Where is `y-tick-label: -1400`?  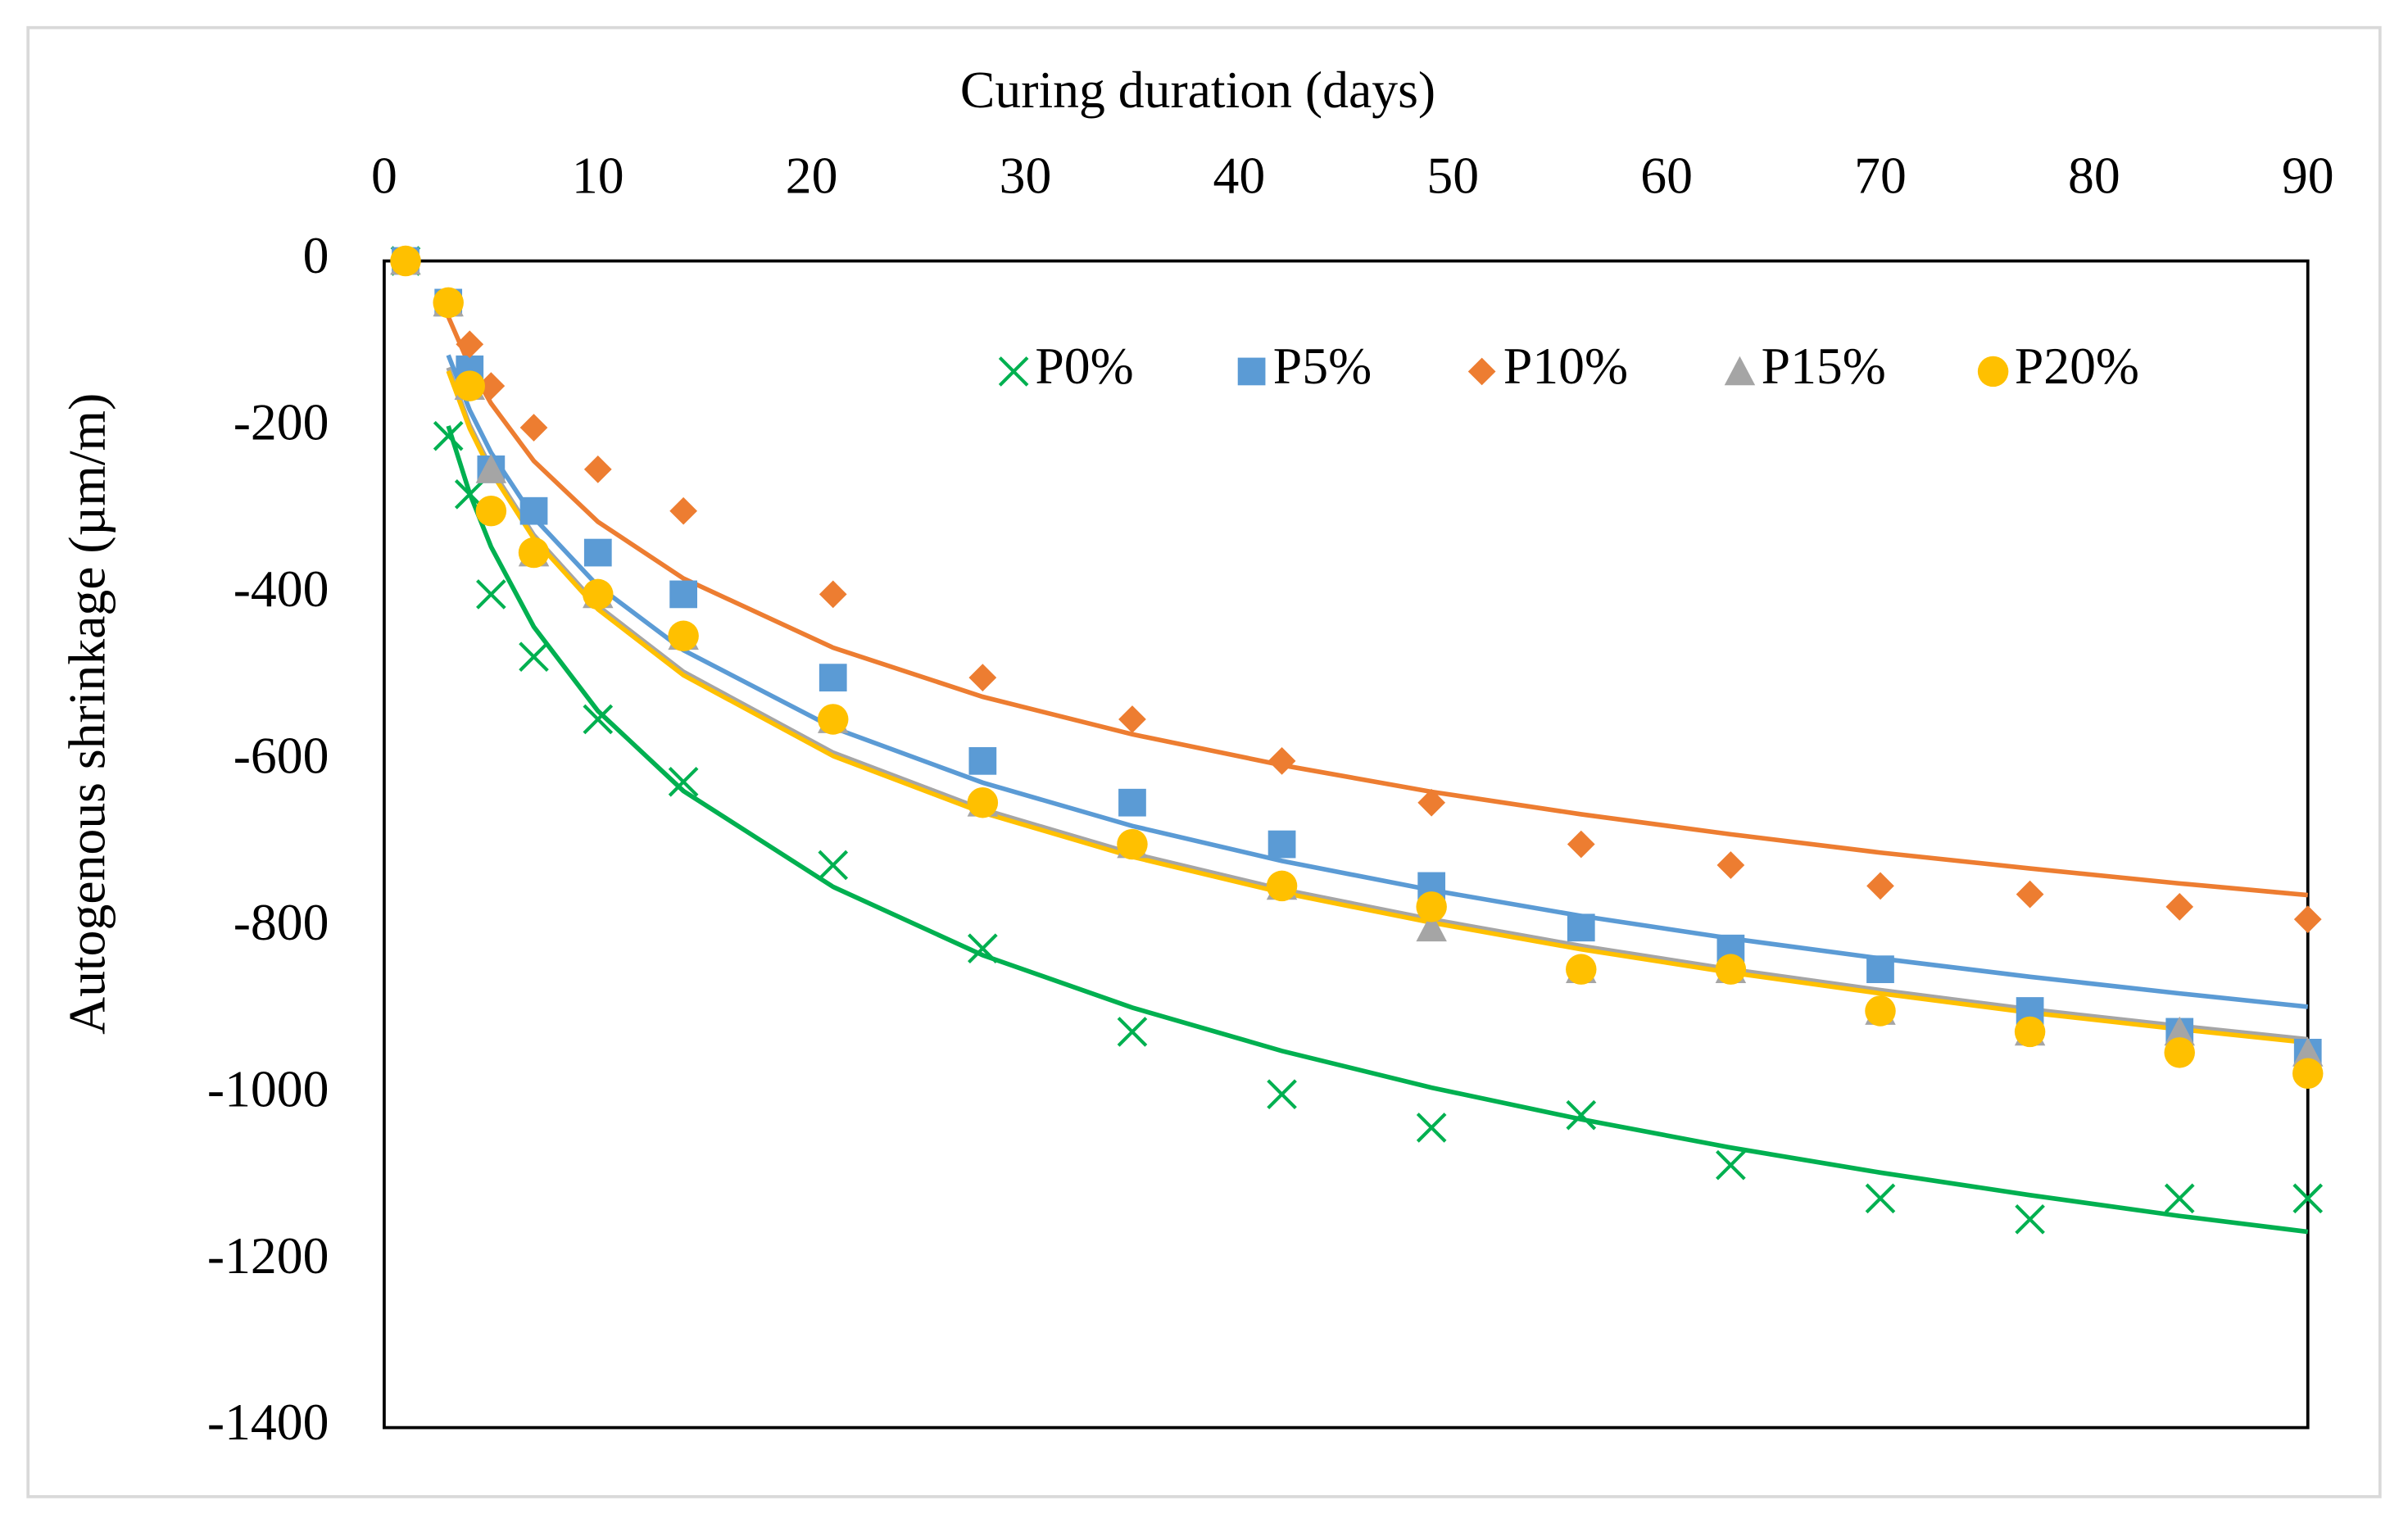
y-tick-label: -1400 is located at coordinates (268, 1422).